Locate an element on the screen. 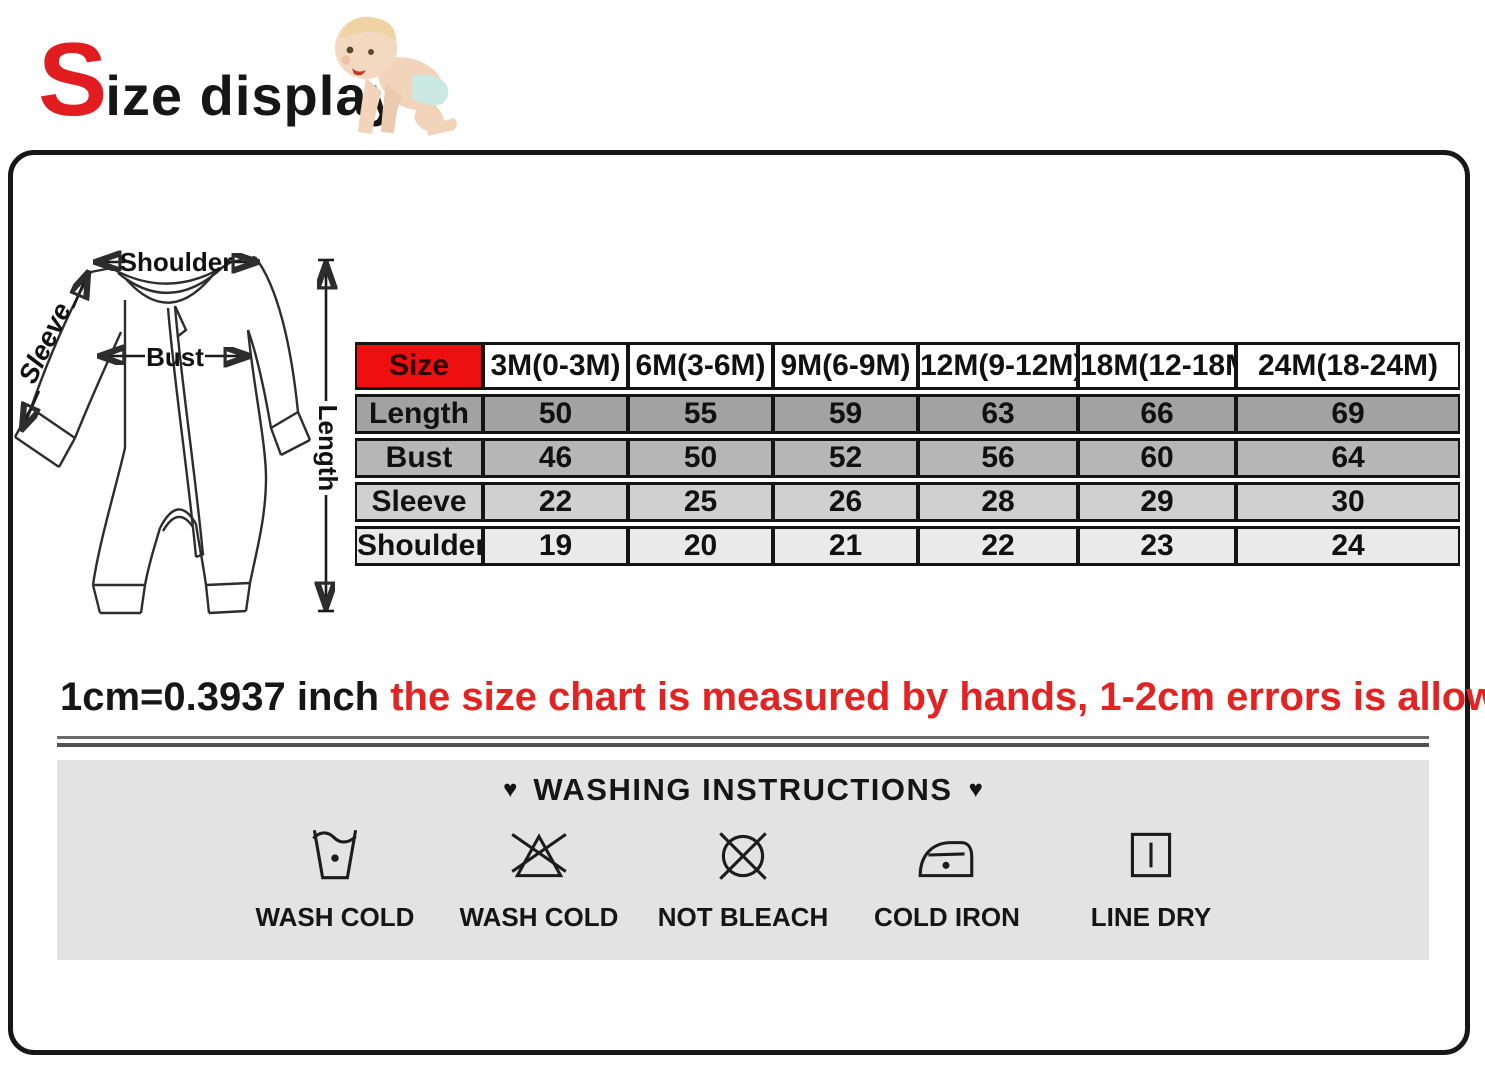 This screenshot has height=1065, width=1485. size-diagram: Shoulder Sleeve Bust Length is located at coordinates (178, 431).